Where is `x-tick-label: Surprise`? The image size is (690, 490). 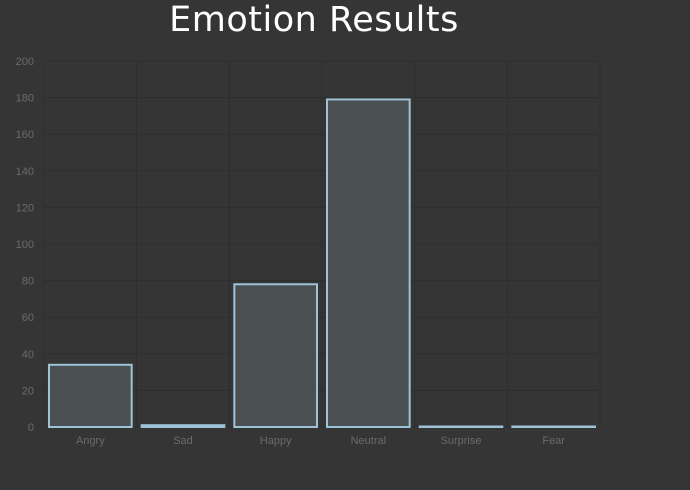 x-tick-label: Surprise is located at coordinates (461, 441).